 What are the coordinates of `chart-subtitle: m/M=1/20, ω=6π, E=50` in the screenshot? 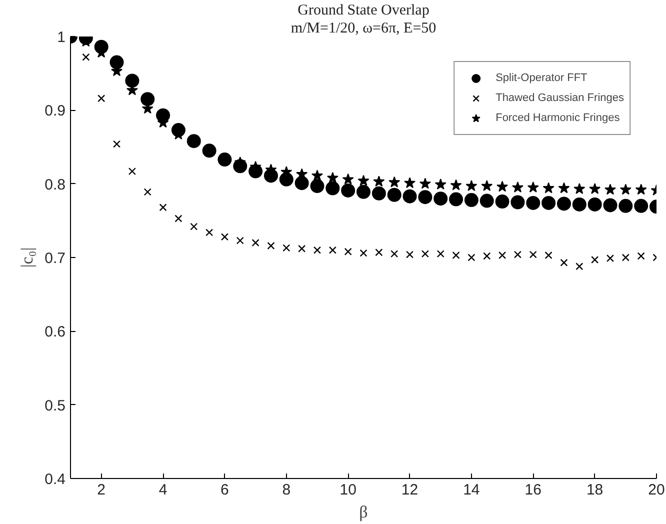 It's located at (363, 28).